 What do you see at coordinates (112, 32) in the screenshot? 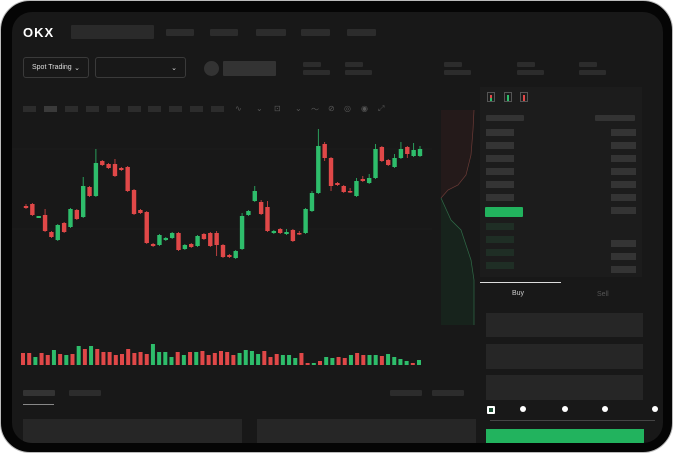
I see `search-bar` at bounding box center [112, 32].